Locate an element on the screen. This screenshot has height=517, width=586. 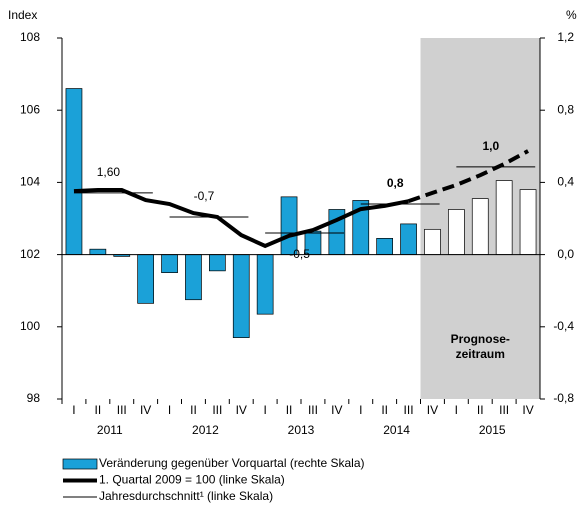
legend-swatch is located at coordinates (80, 464).